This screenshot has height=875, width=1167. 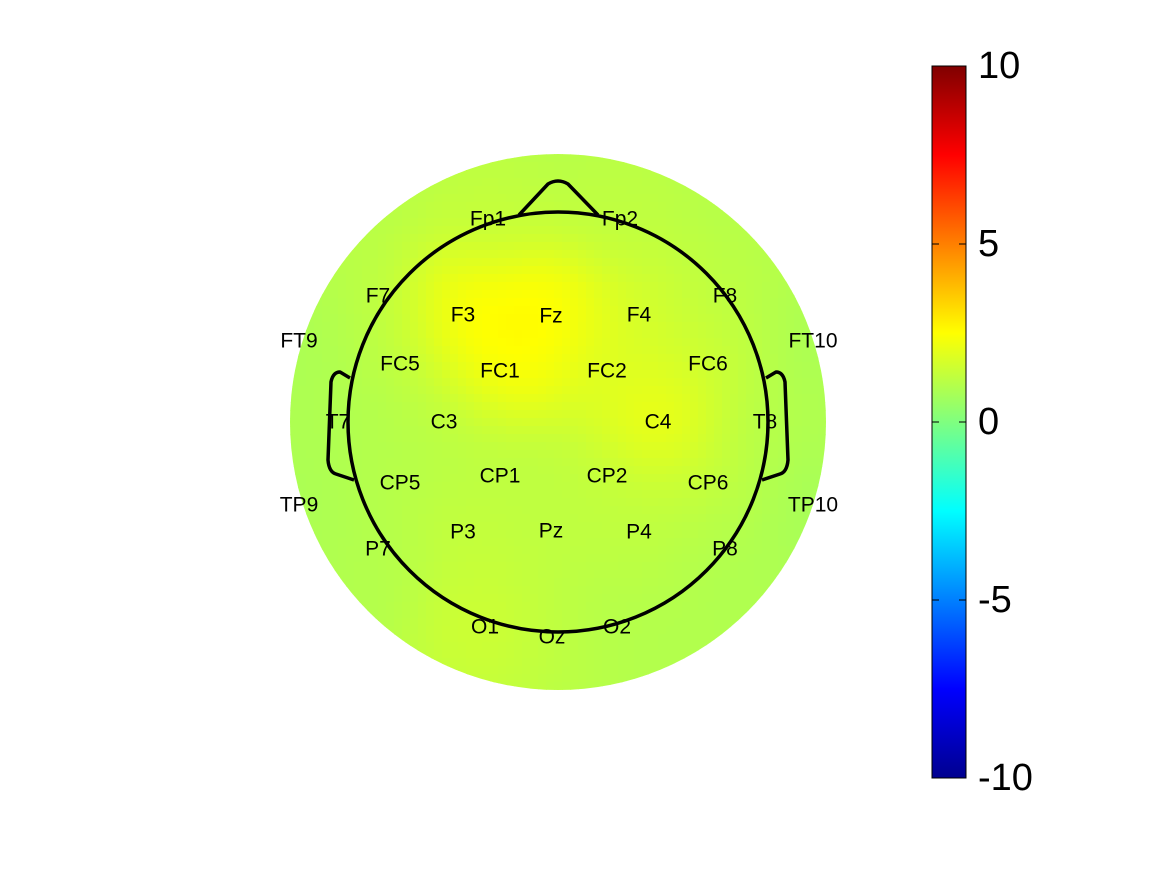 What do you see at coordinates (988, 244) in the screenshot?
I see `colorbar-tick-label: 5` at bounding box center [988, 244].